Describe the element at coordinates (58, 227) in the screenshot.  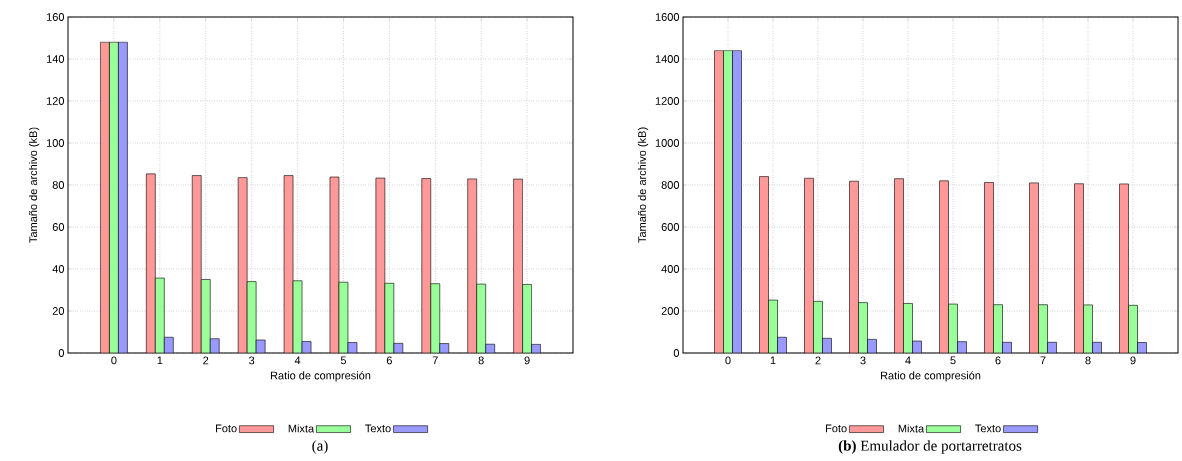
I see `y-tick-label: 60` at that location.